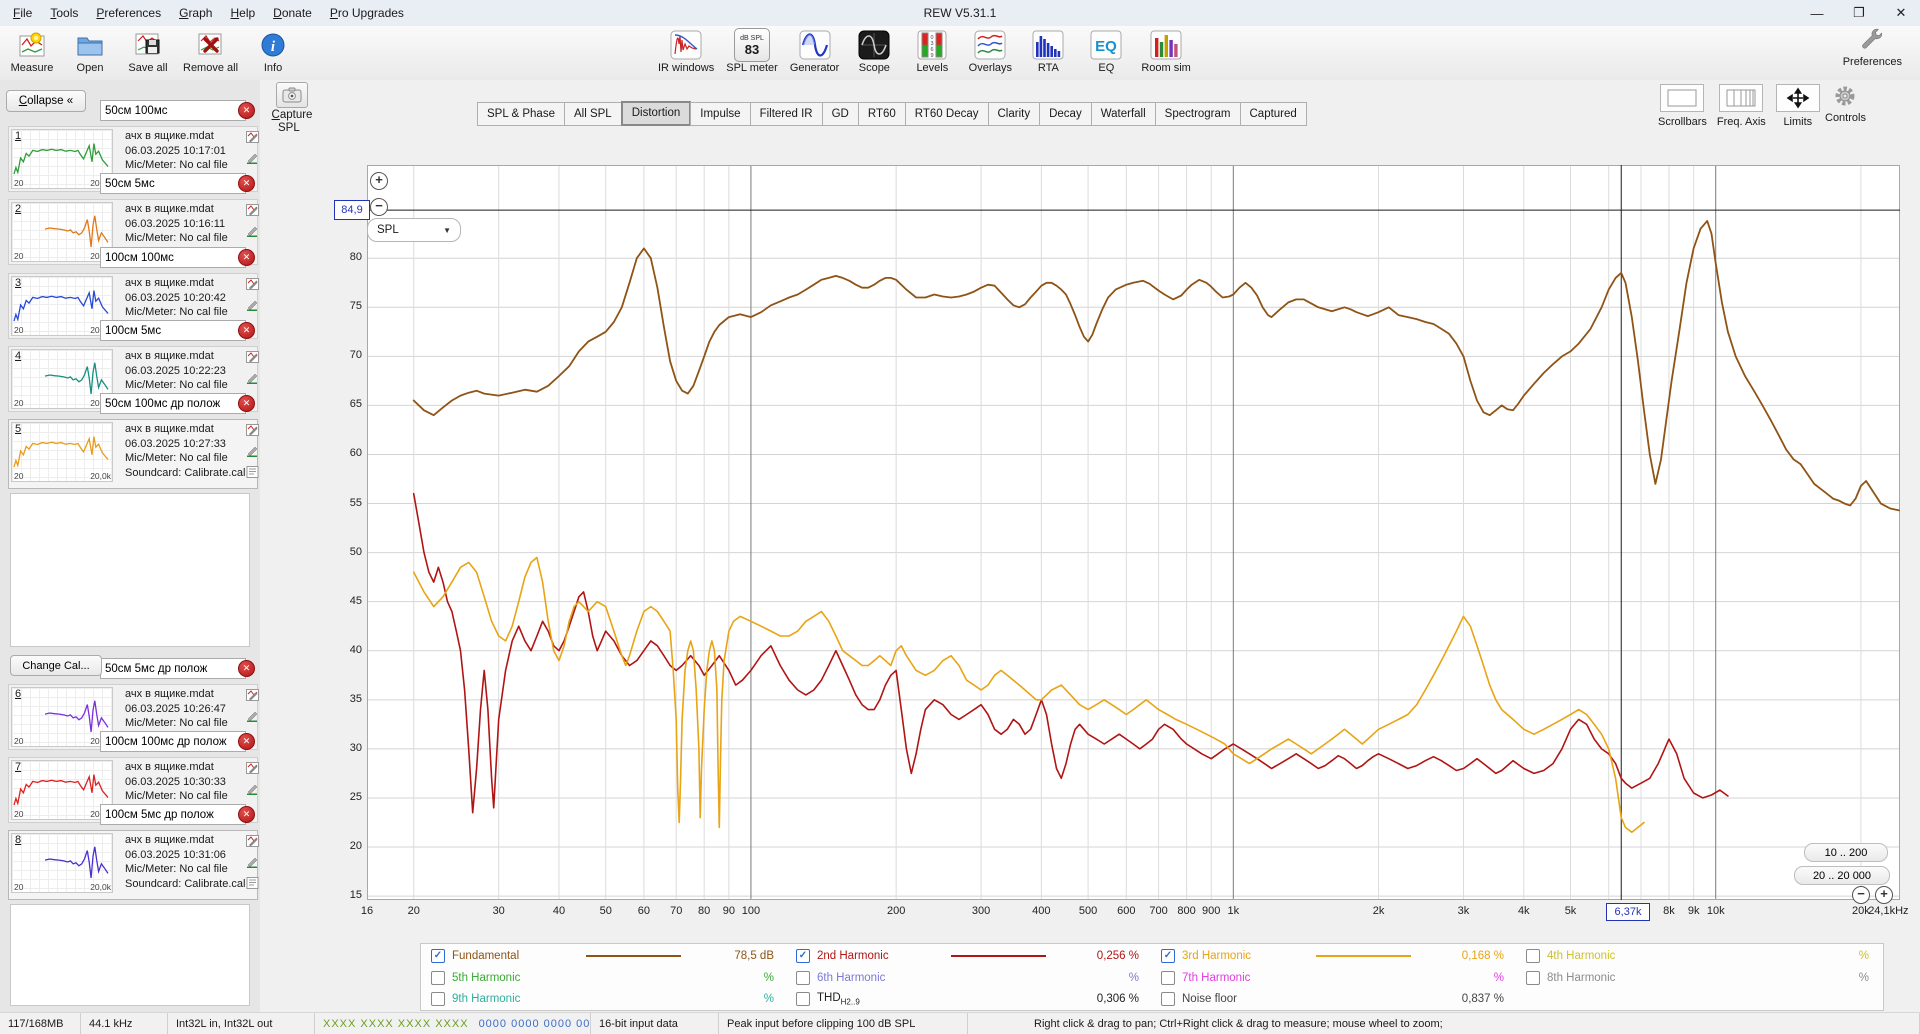 The image size is (1920, 1034). I want to click on measurement-notes, so click(130, 570).